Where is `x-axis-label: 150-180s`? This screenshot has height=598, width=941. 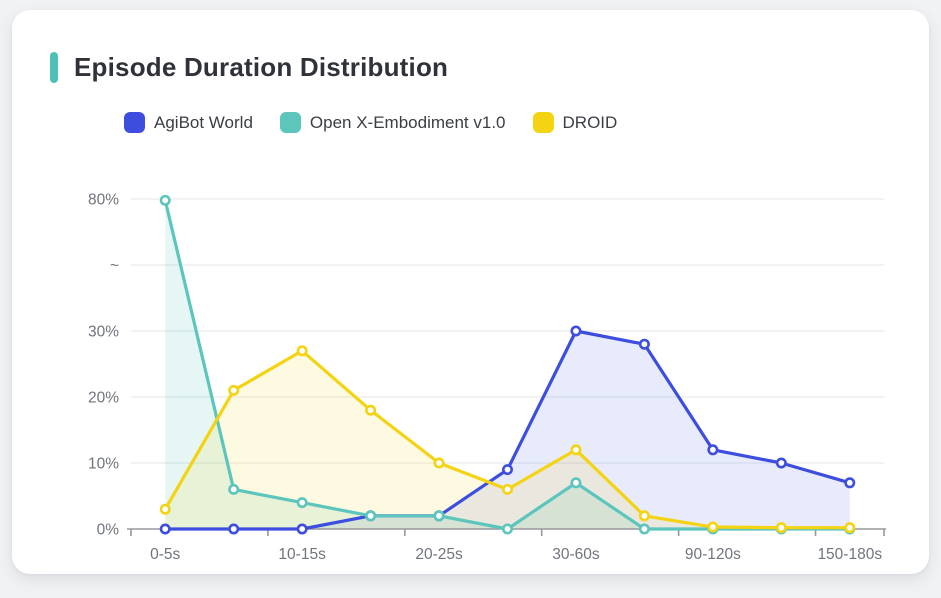
x-axis-label: 150-180s is located at coordinates (849, 554).